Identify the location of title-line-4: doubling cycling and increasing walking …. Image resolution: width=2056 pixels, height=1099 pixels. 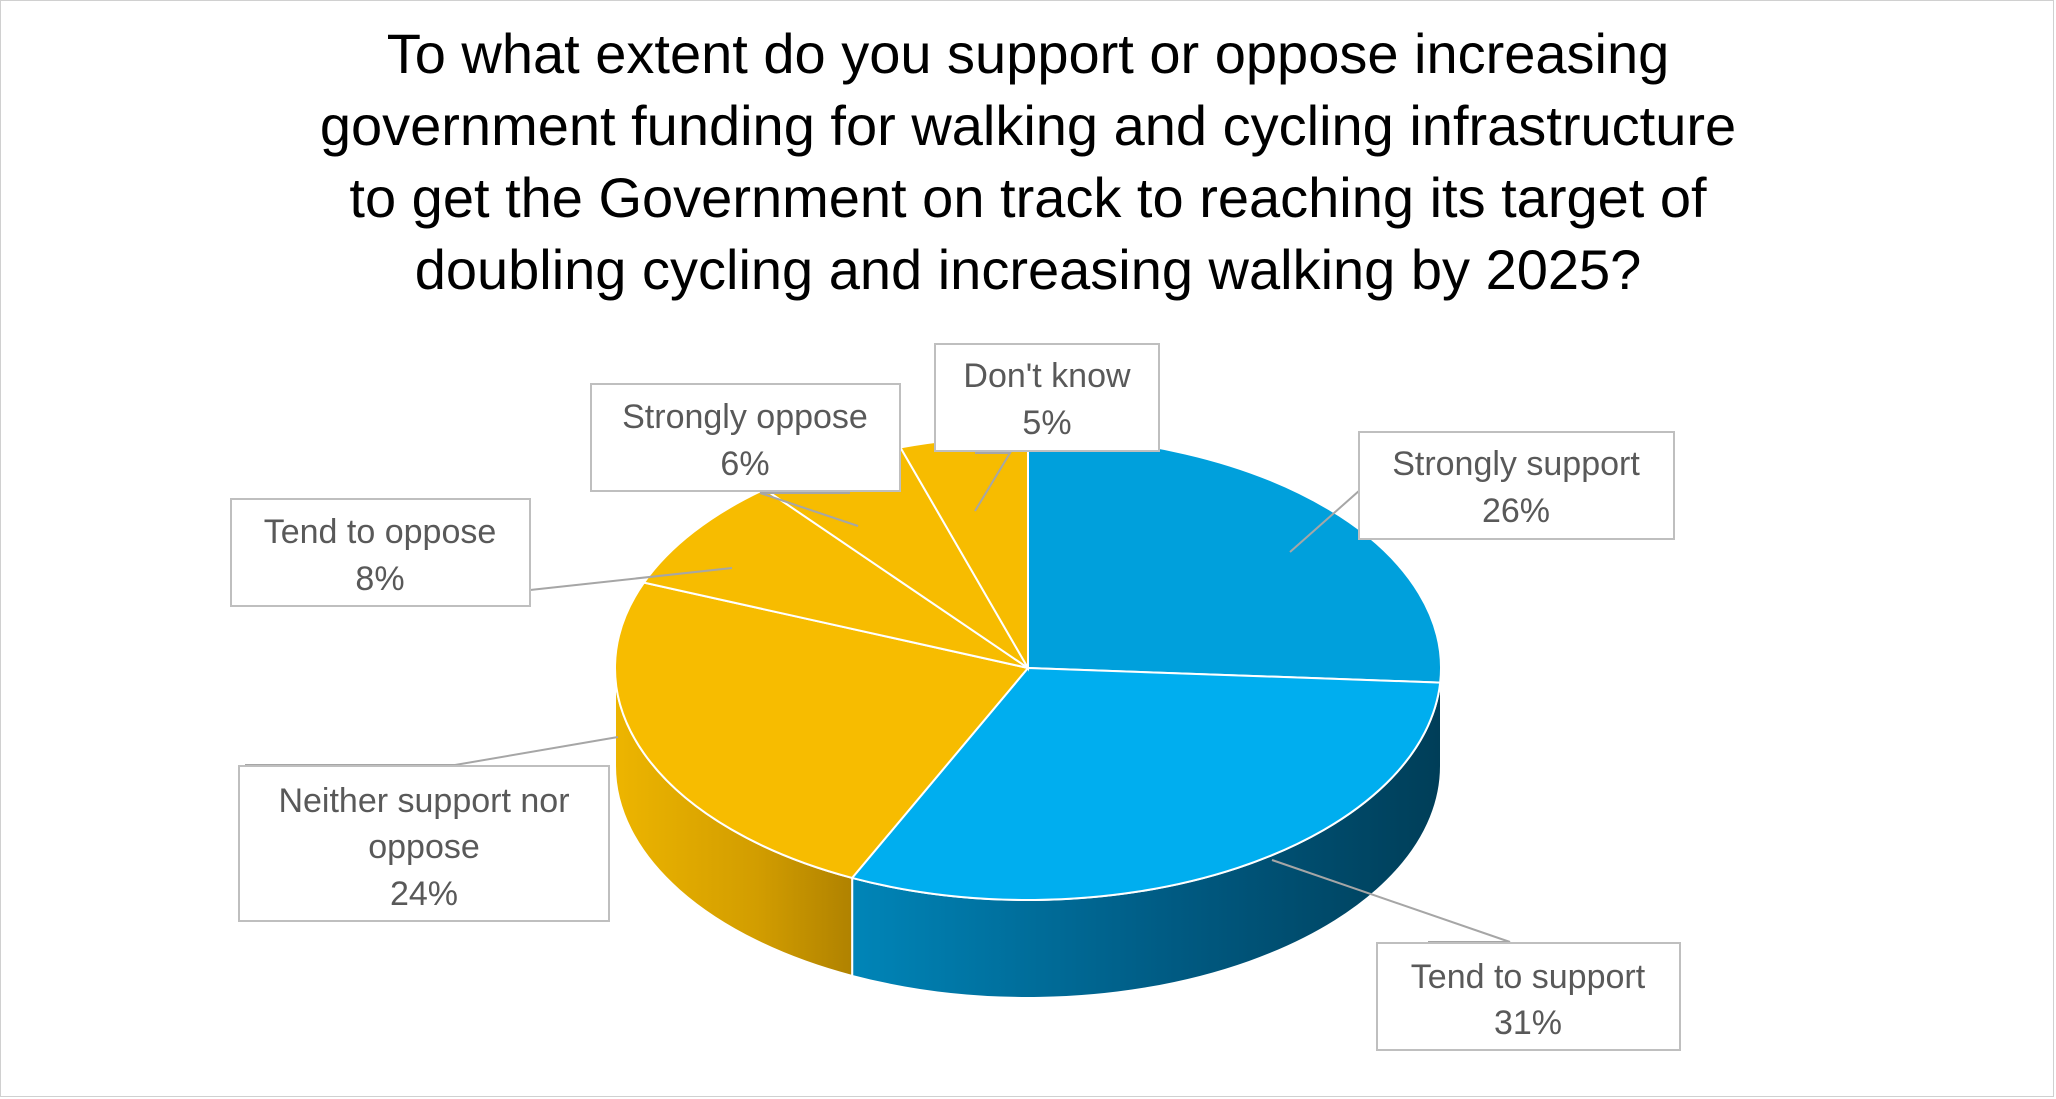
(1028, 269).